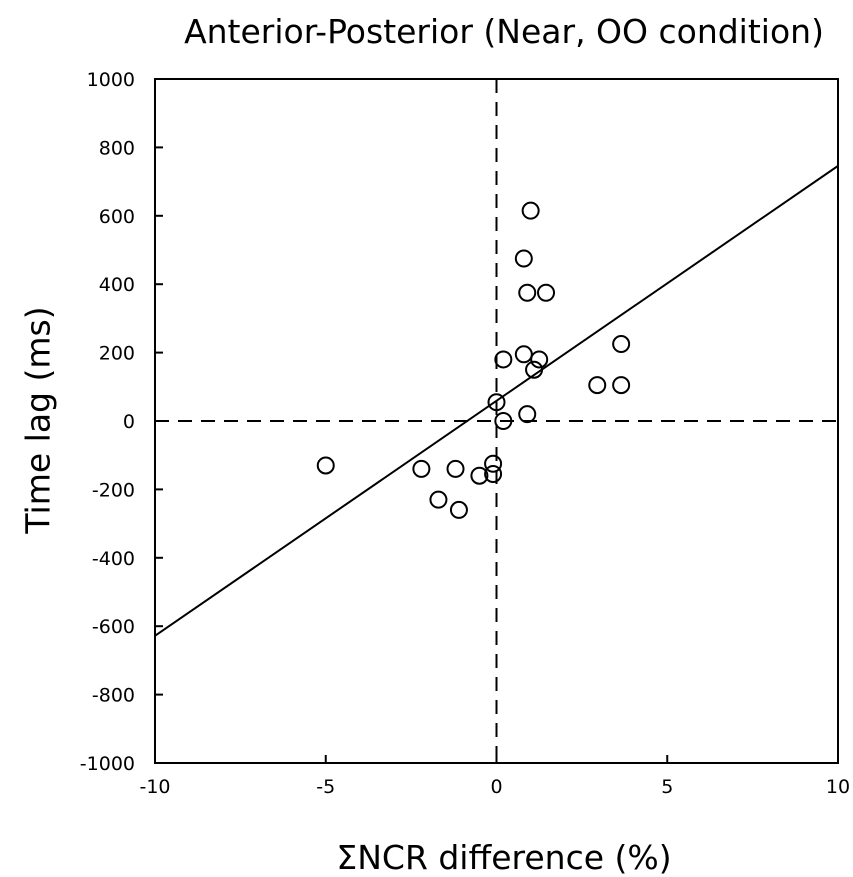  I want to click on y-tick-label: 0, so click(129, 422).